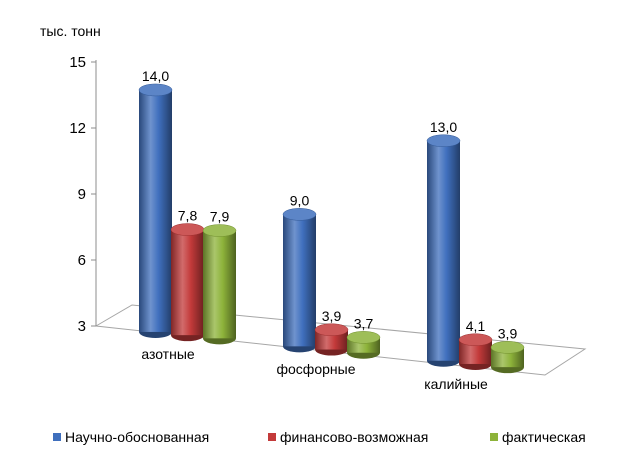 Image resolution: width=629 pixels, height=463 pixels. I want to click on data-label: 13,0, so click(443, 127).